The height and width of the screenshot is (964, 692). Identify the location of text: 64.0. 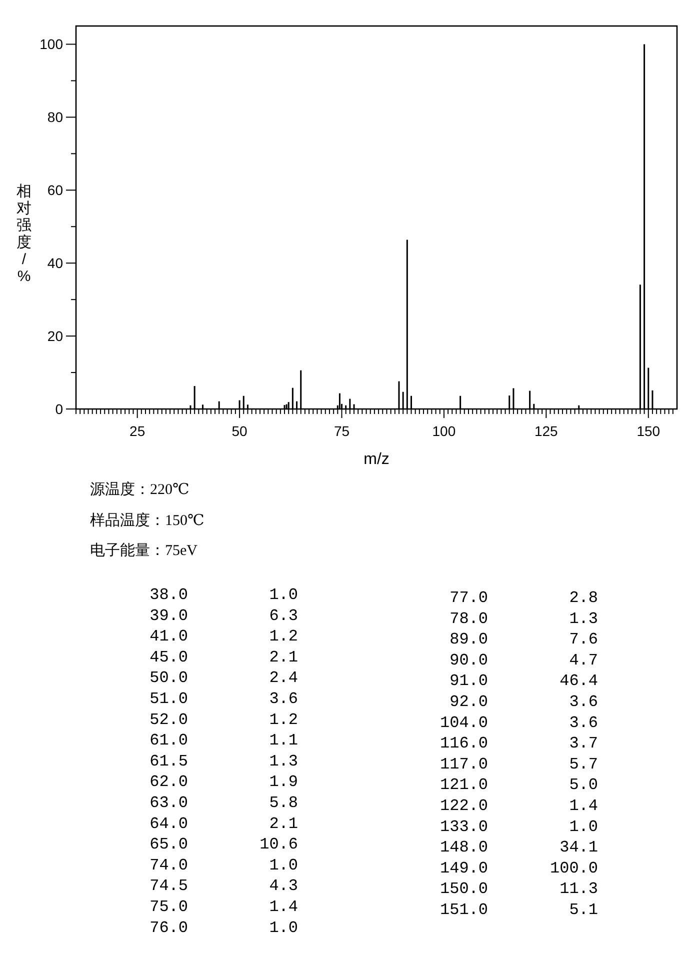
(169, 823).